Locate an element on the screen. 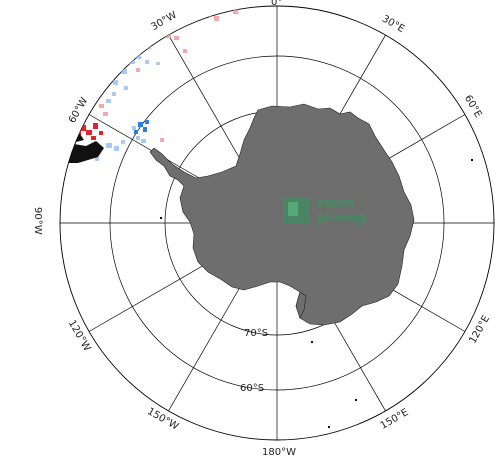  meridian-label-30w: 30°W is located at coordinates (164, 21).